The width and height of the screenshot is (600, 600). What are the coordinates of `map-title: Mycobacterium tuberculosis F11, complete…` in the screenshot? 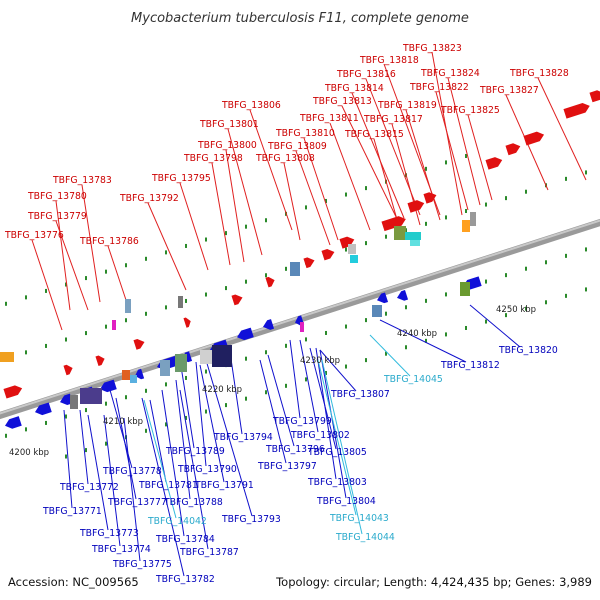 It's located at (300, 18).